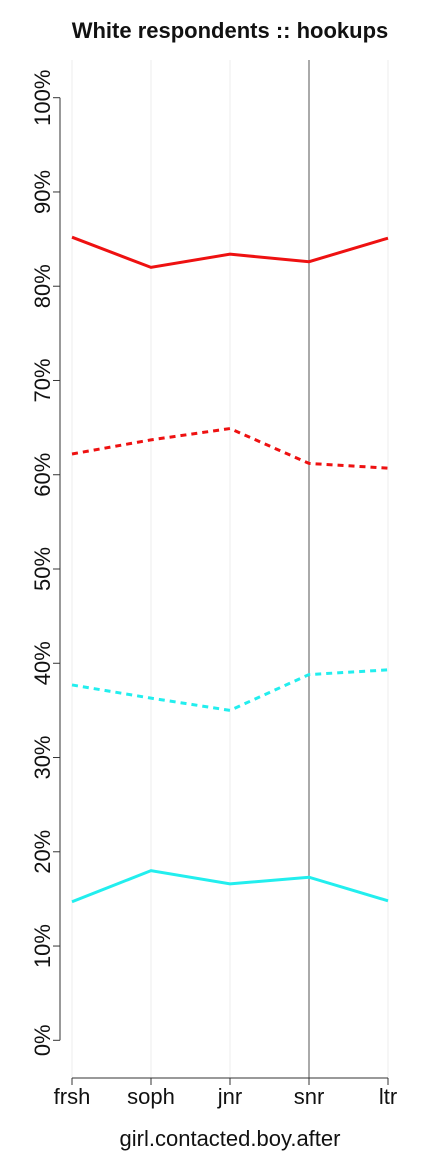 The width and height of the screenshot is (432, 1152). What do you see at coordinates (42, 852) in the screenshot?
I see `y-tick-label: 20%` at bounding box center [42, 852].